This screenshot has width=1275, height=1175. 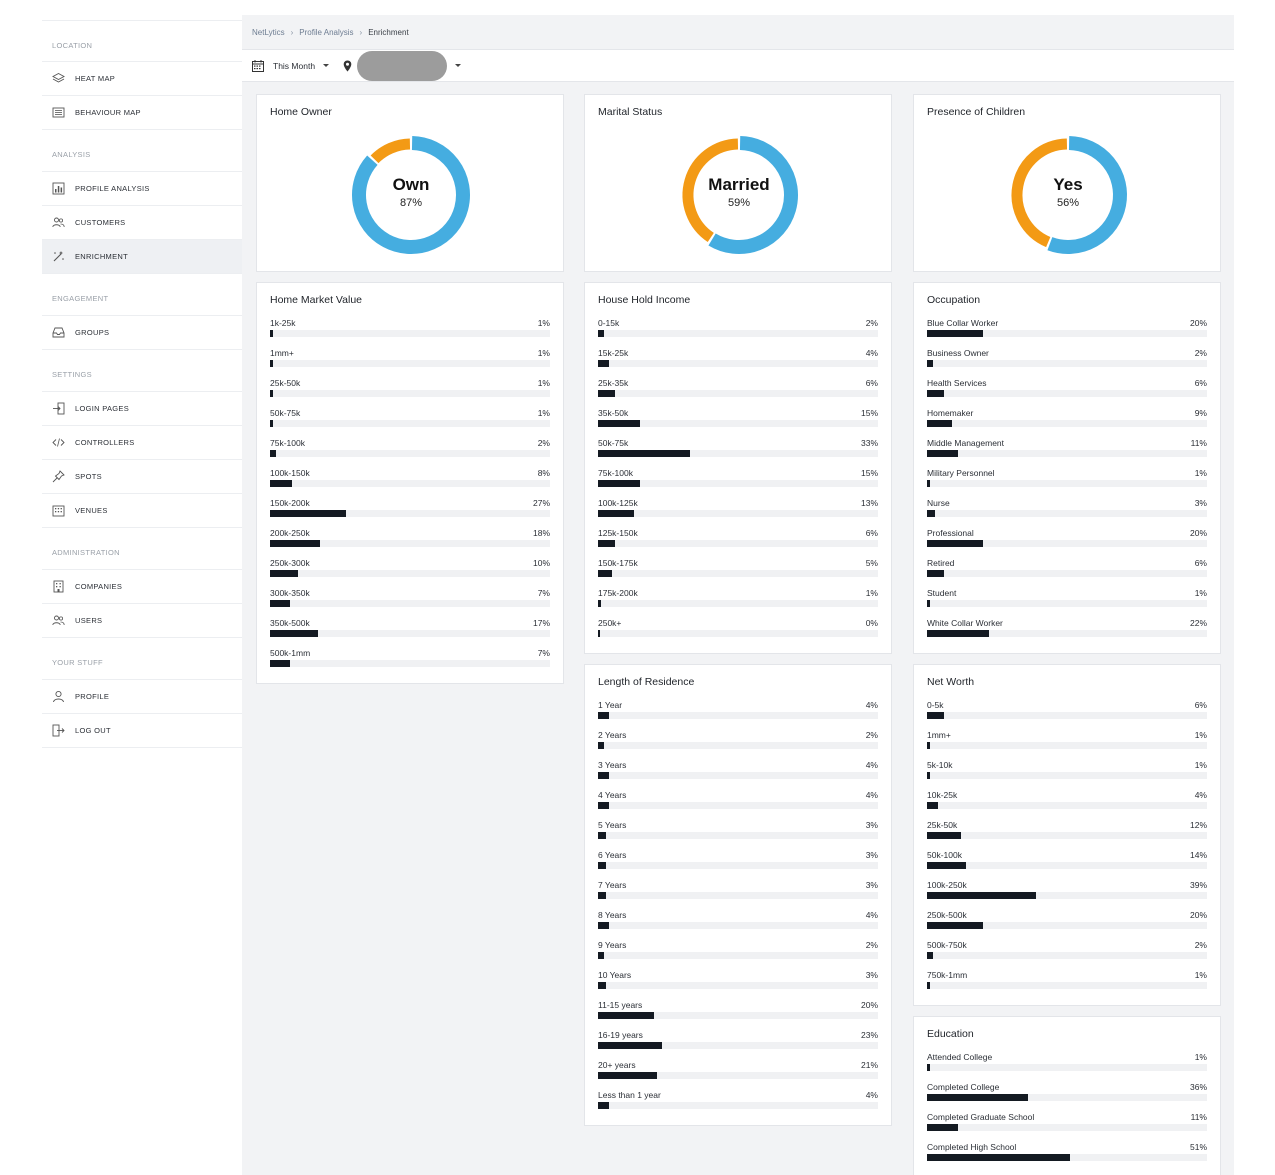 What do you see at coordinates (291, 65) in the screenshot?
I see `date-filter-dropdown: This Month` at bounding box center [291, 65].